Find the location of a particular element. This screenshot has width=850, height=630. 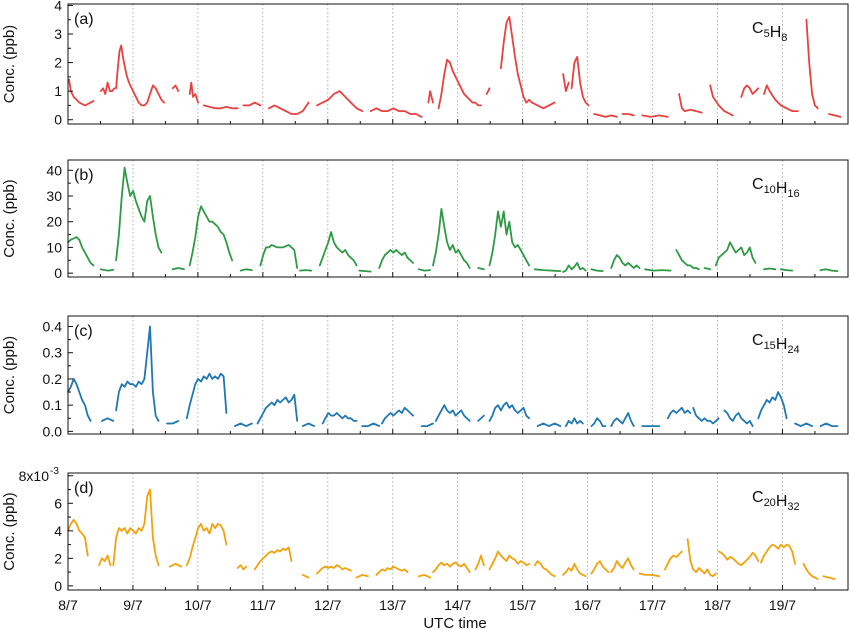

panel-label: (a) is located at coordinates (84, 19).